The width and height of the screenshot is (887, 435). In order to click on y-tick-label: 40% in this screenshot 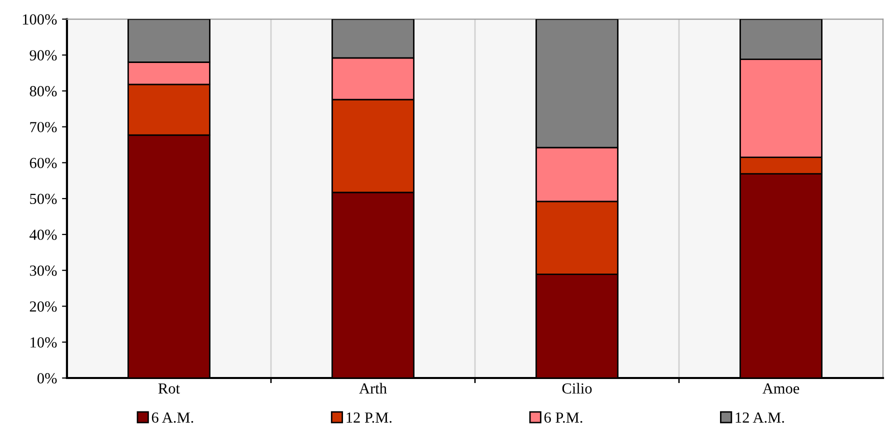, I will do `click(43, 235)`.